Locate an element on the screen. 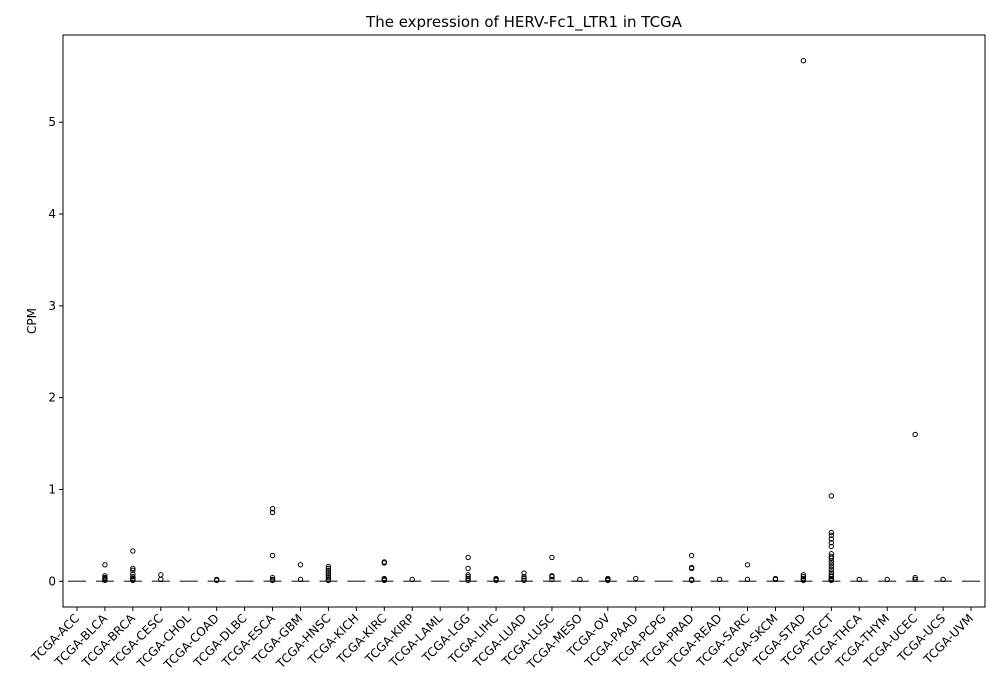 This screenshot has width=1000, height=700. y-tick-label: 5 is located at coordinates (52, 122).